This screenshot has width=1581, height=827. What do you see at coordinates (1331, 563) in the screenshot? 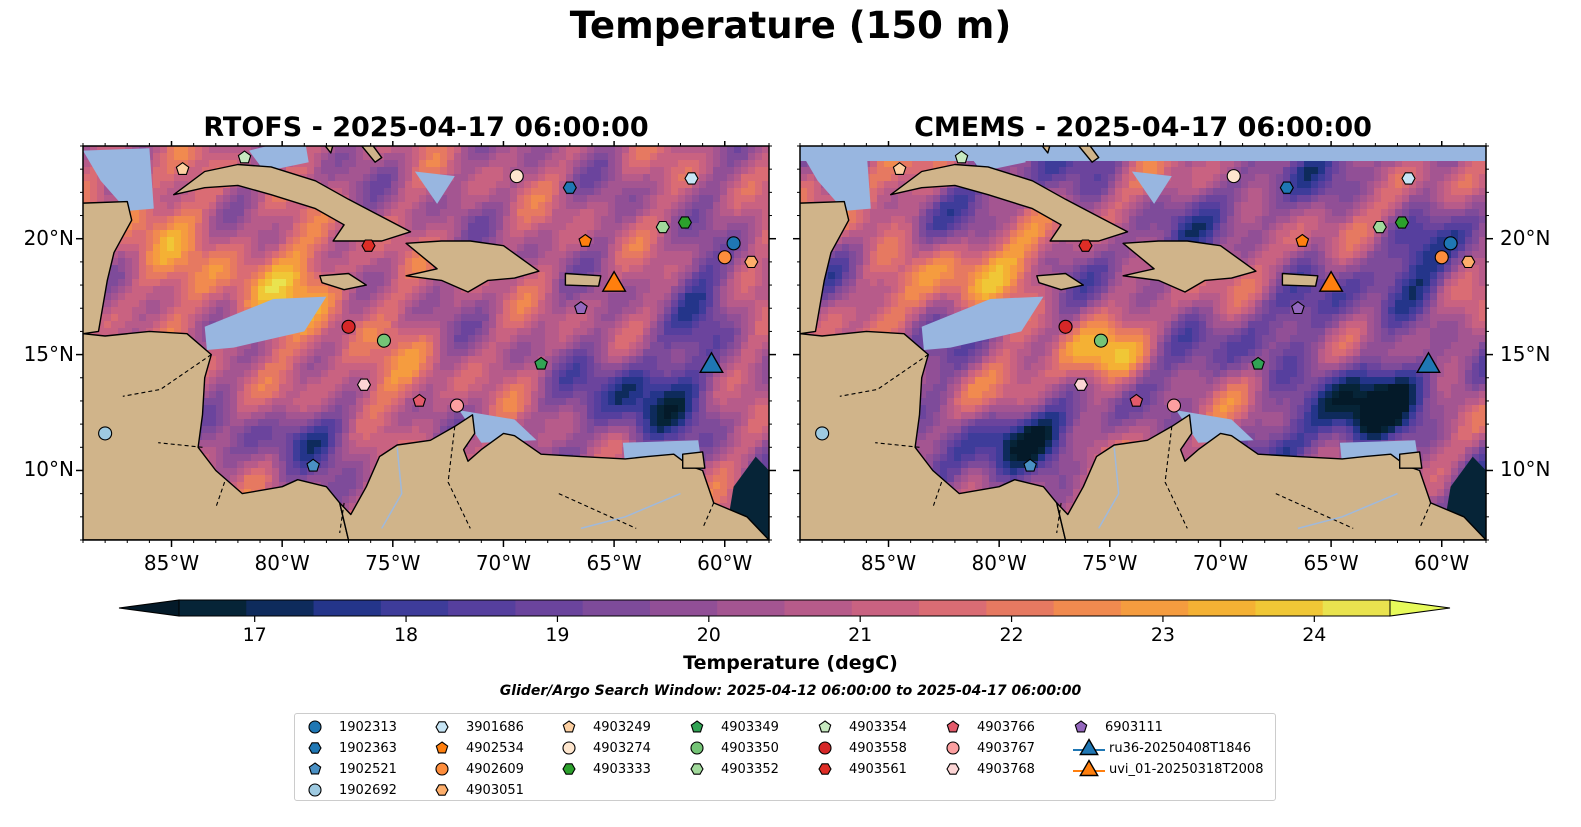
I see `cmems-x-tick-label: 65°W` at bounding box center [1331, 563].